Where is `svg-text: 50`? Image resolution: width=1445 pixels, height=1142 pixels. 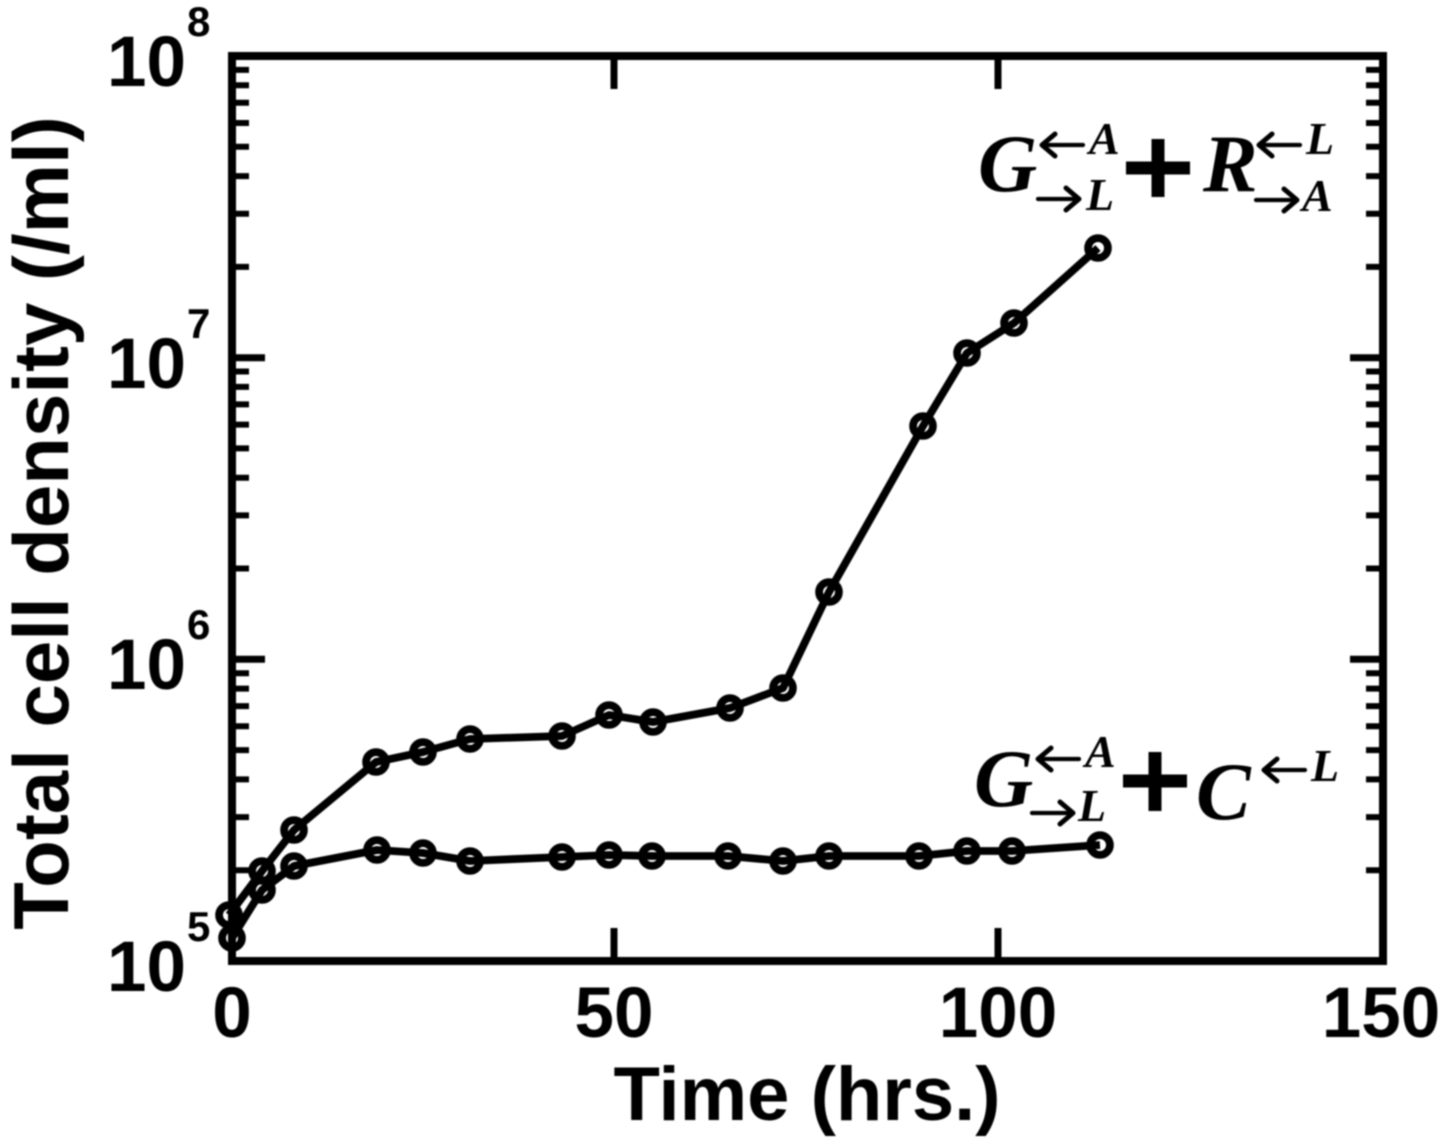 svg-text: 50 is located at coordinates (614, 1013).